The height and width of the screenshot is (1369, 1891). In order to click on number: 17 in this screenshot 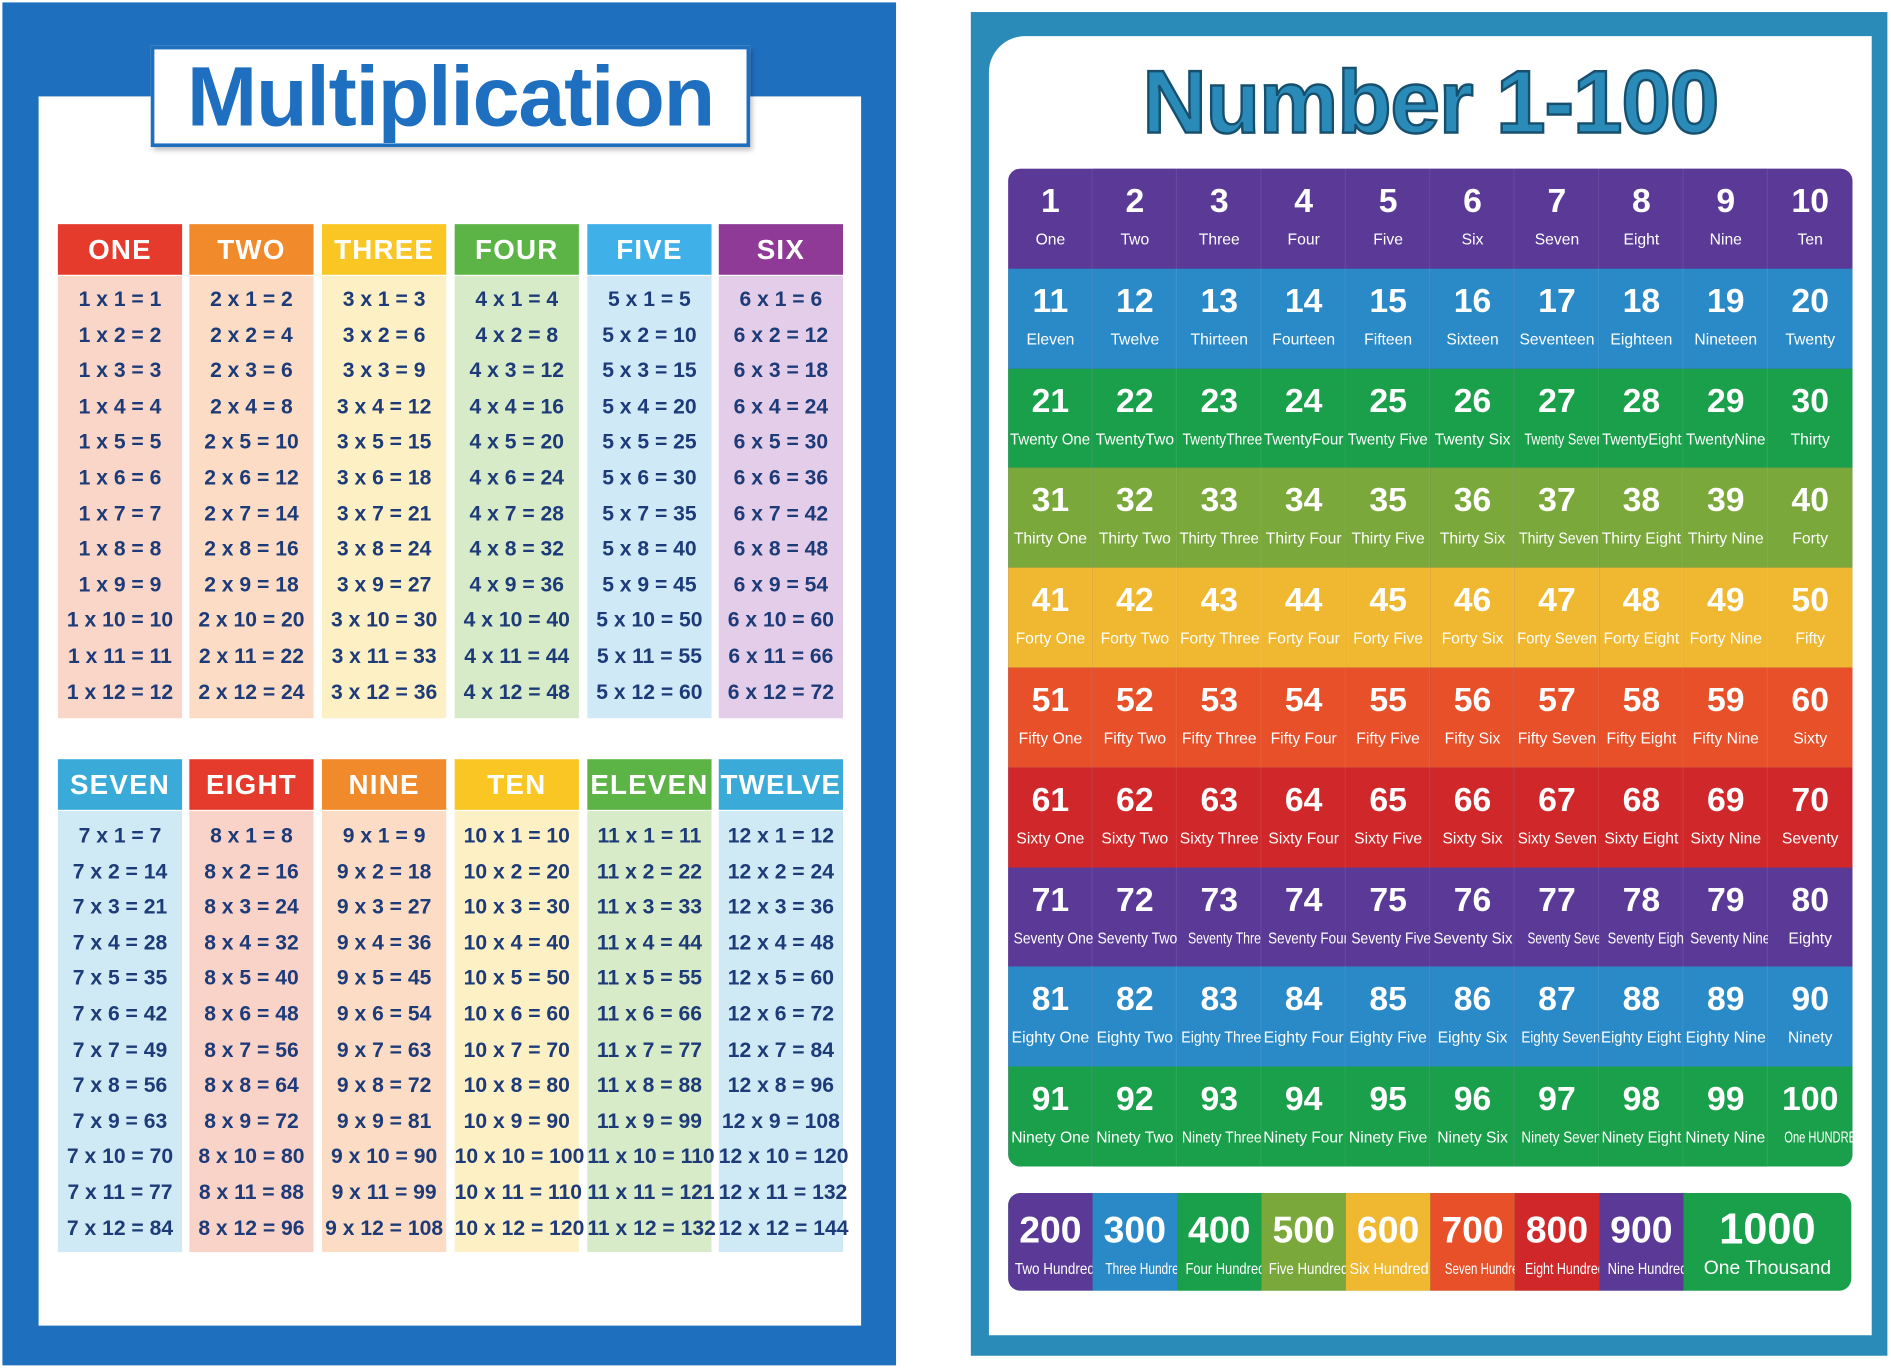, I will do `click(1557, 300)`.